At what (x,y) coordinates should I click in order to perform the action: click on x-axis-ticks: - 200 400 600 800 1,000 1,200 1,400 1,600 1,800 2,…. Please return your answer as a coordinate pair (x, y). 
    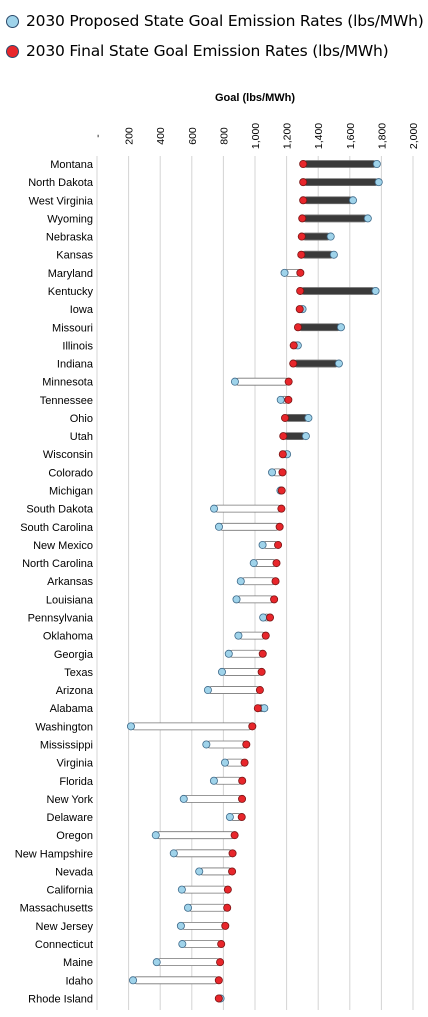
    Looking at the image, I should click on (256, 136).